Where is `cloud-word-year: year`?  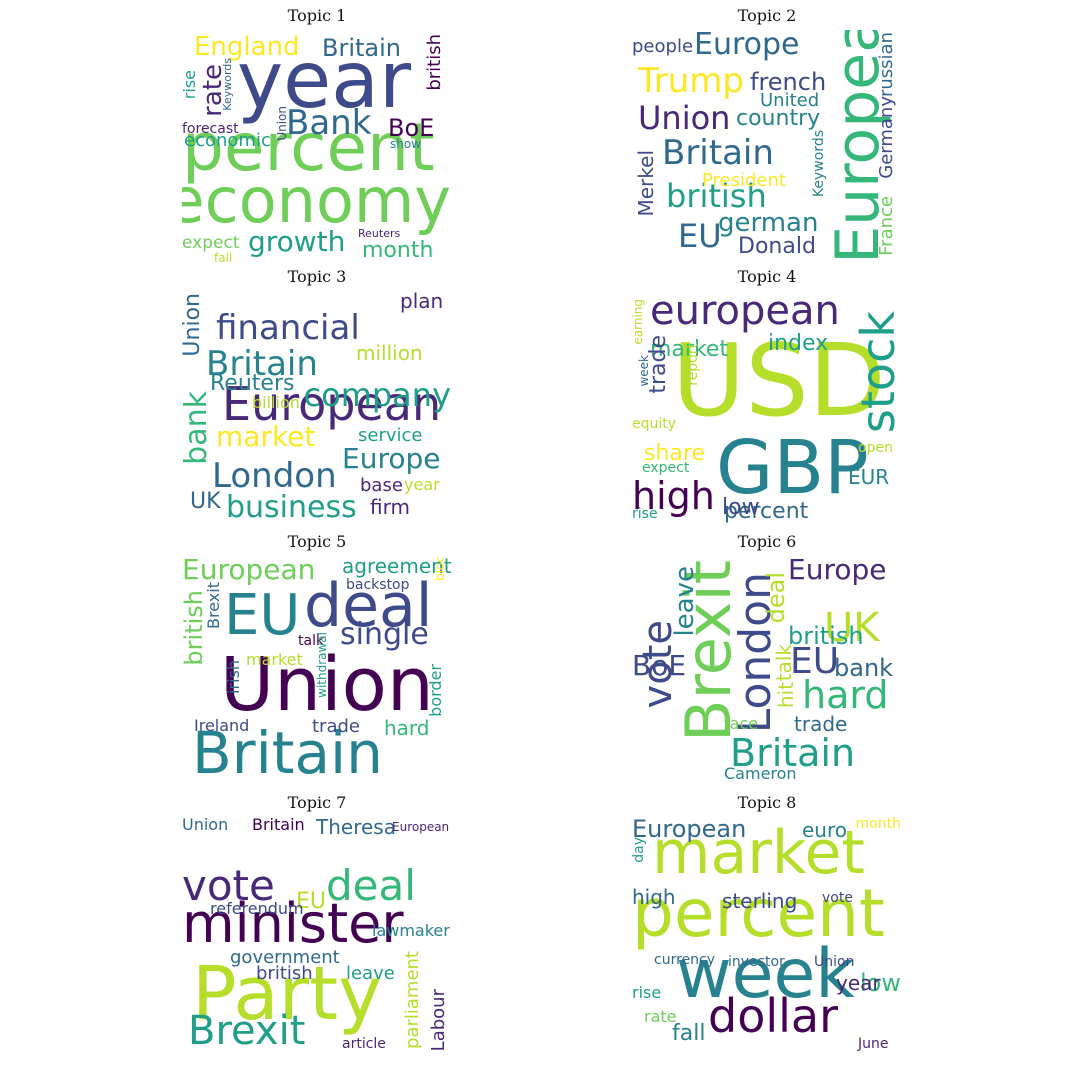
cloud-word-year: year is located at coordinates (858, 983).